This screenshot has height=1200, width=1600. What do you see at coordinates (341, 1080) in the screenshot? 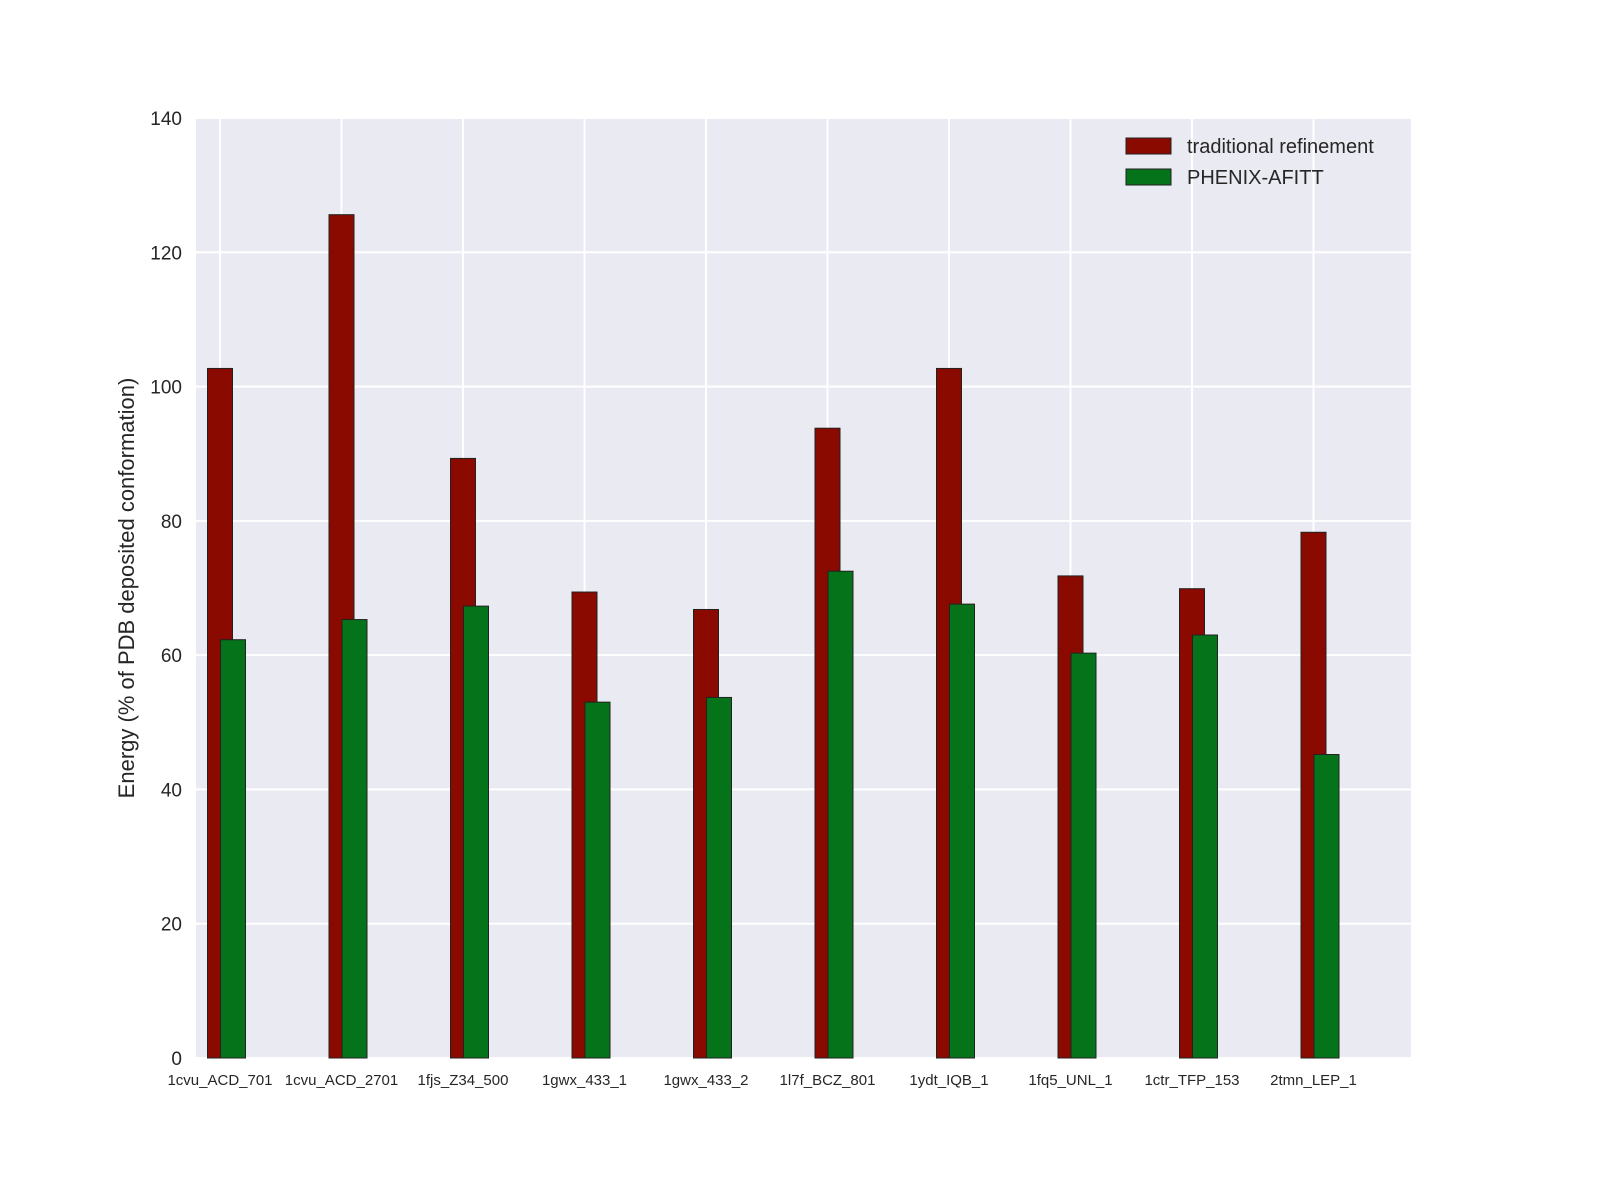
I see `x-tick-label: 1cvu_ACD_2701` at bounding box center [341, 1080].